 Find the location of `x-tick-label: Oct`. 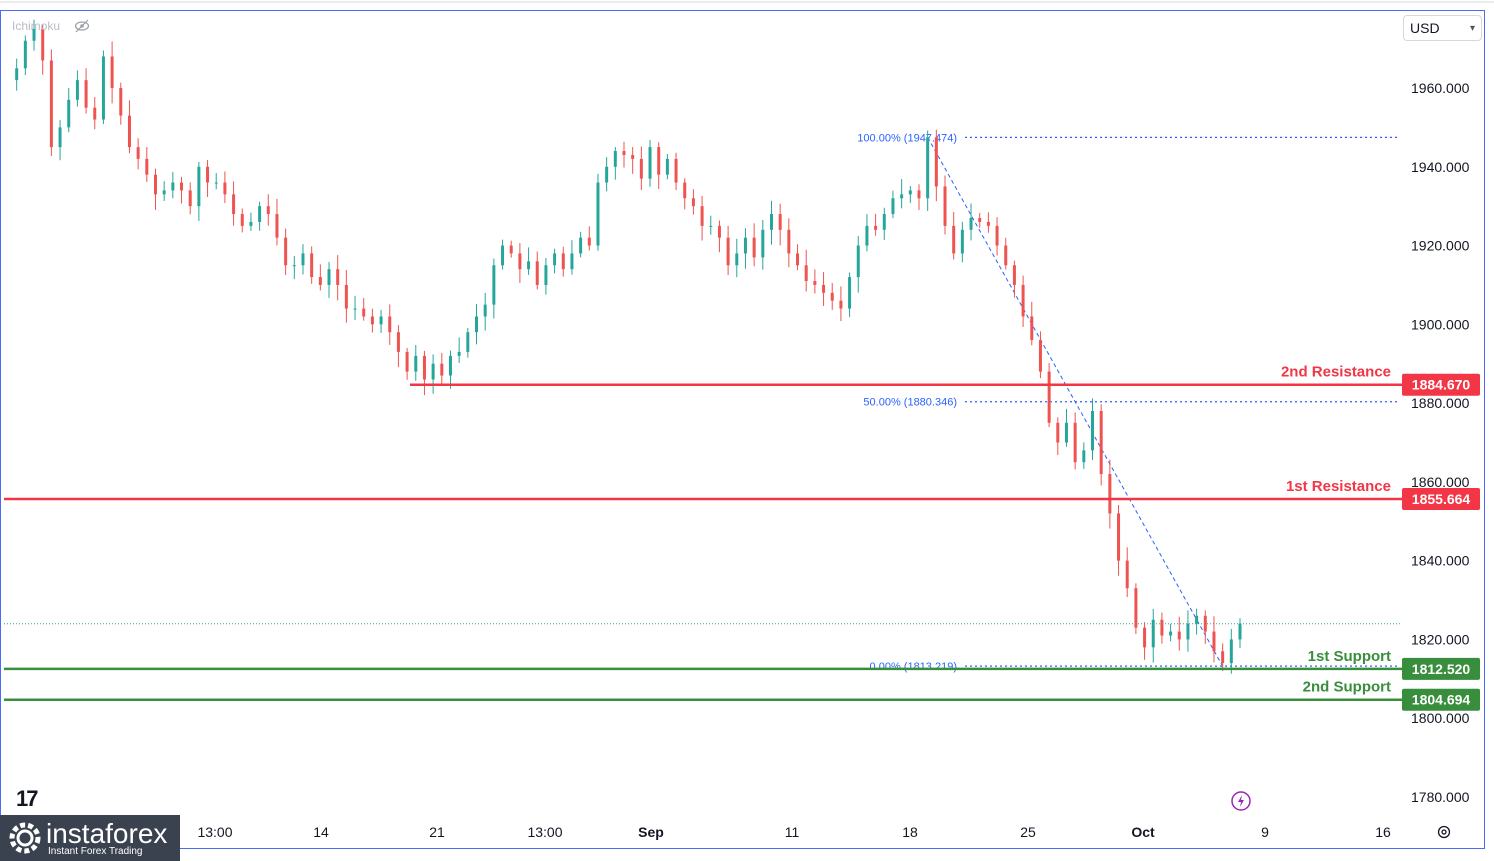

x-tick-label: Oct is located at coordinates (1143, 832).